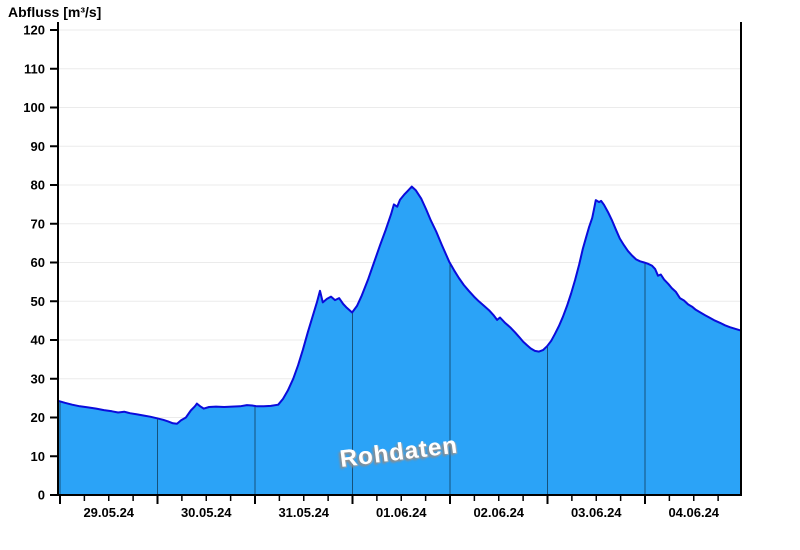 This screenshot has height=550, width=800. Describe the element at coordinates (596, 512) in the screenshot. I see `x-tick-label: 03.06.24` at that location.